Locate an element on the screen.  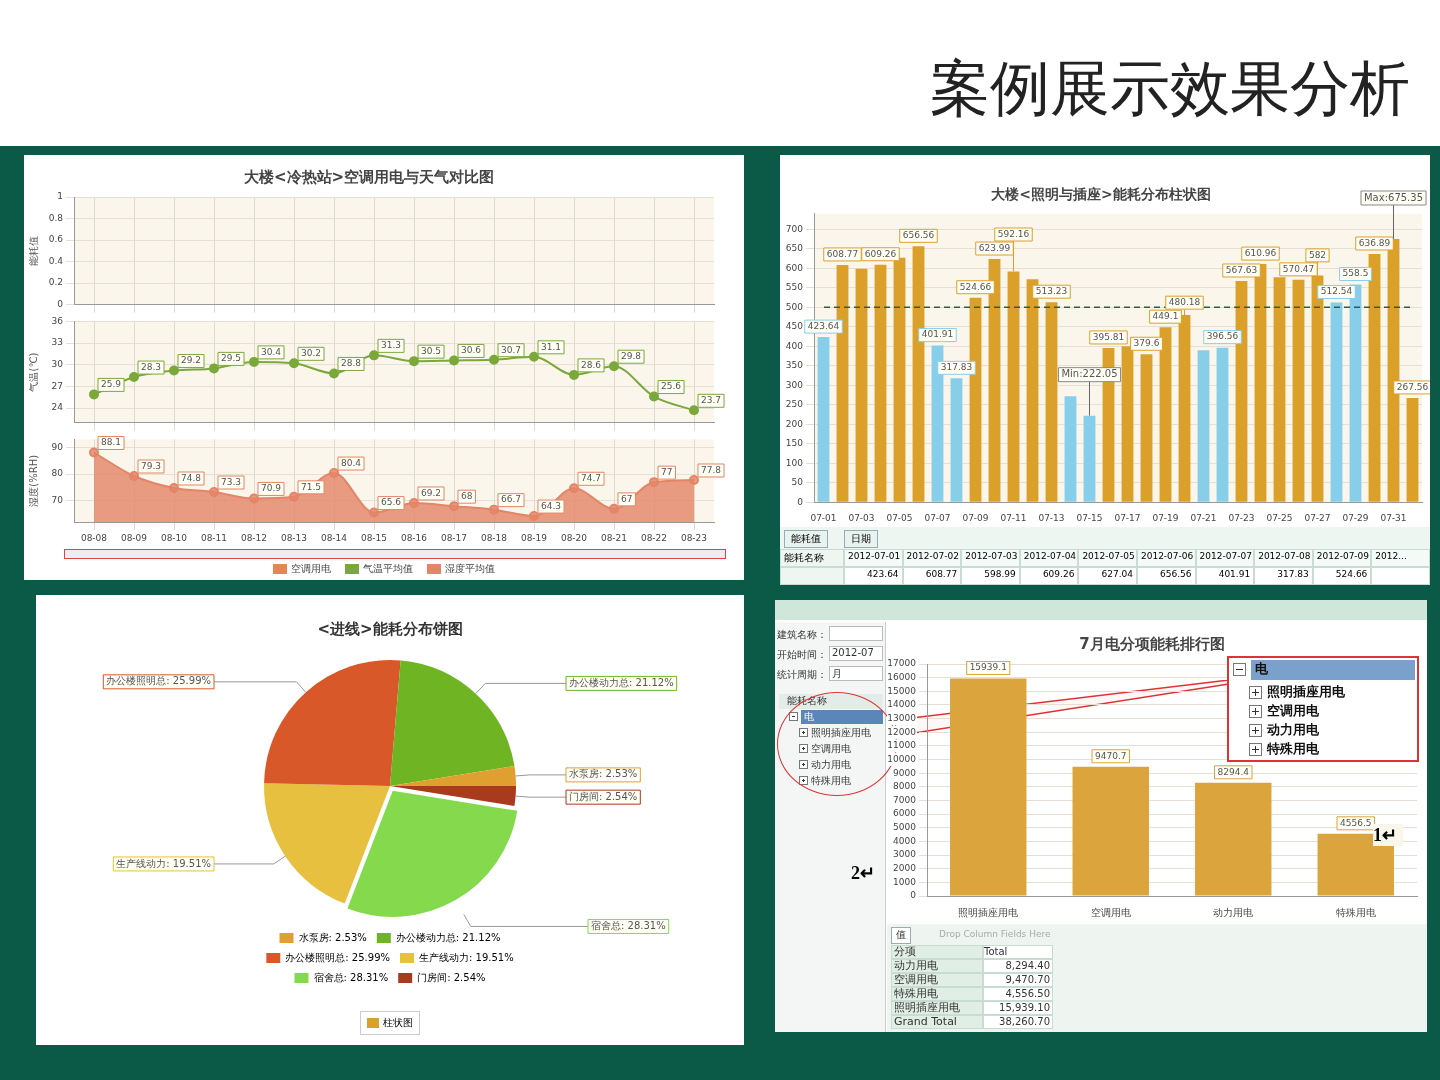
x-tick-label: 照明插座用电 is located at coordinates (988, 912).